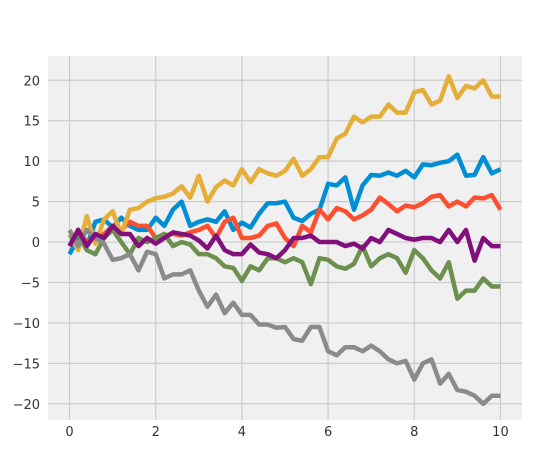  What do you see at coordinates (156, 432) in the screenshot?
I see `x-tick-label: 2` at bounding box center [156, 432].